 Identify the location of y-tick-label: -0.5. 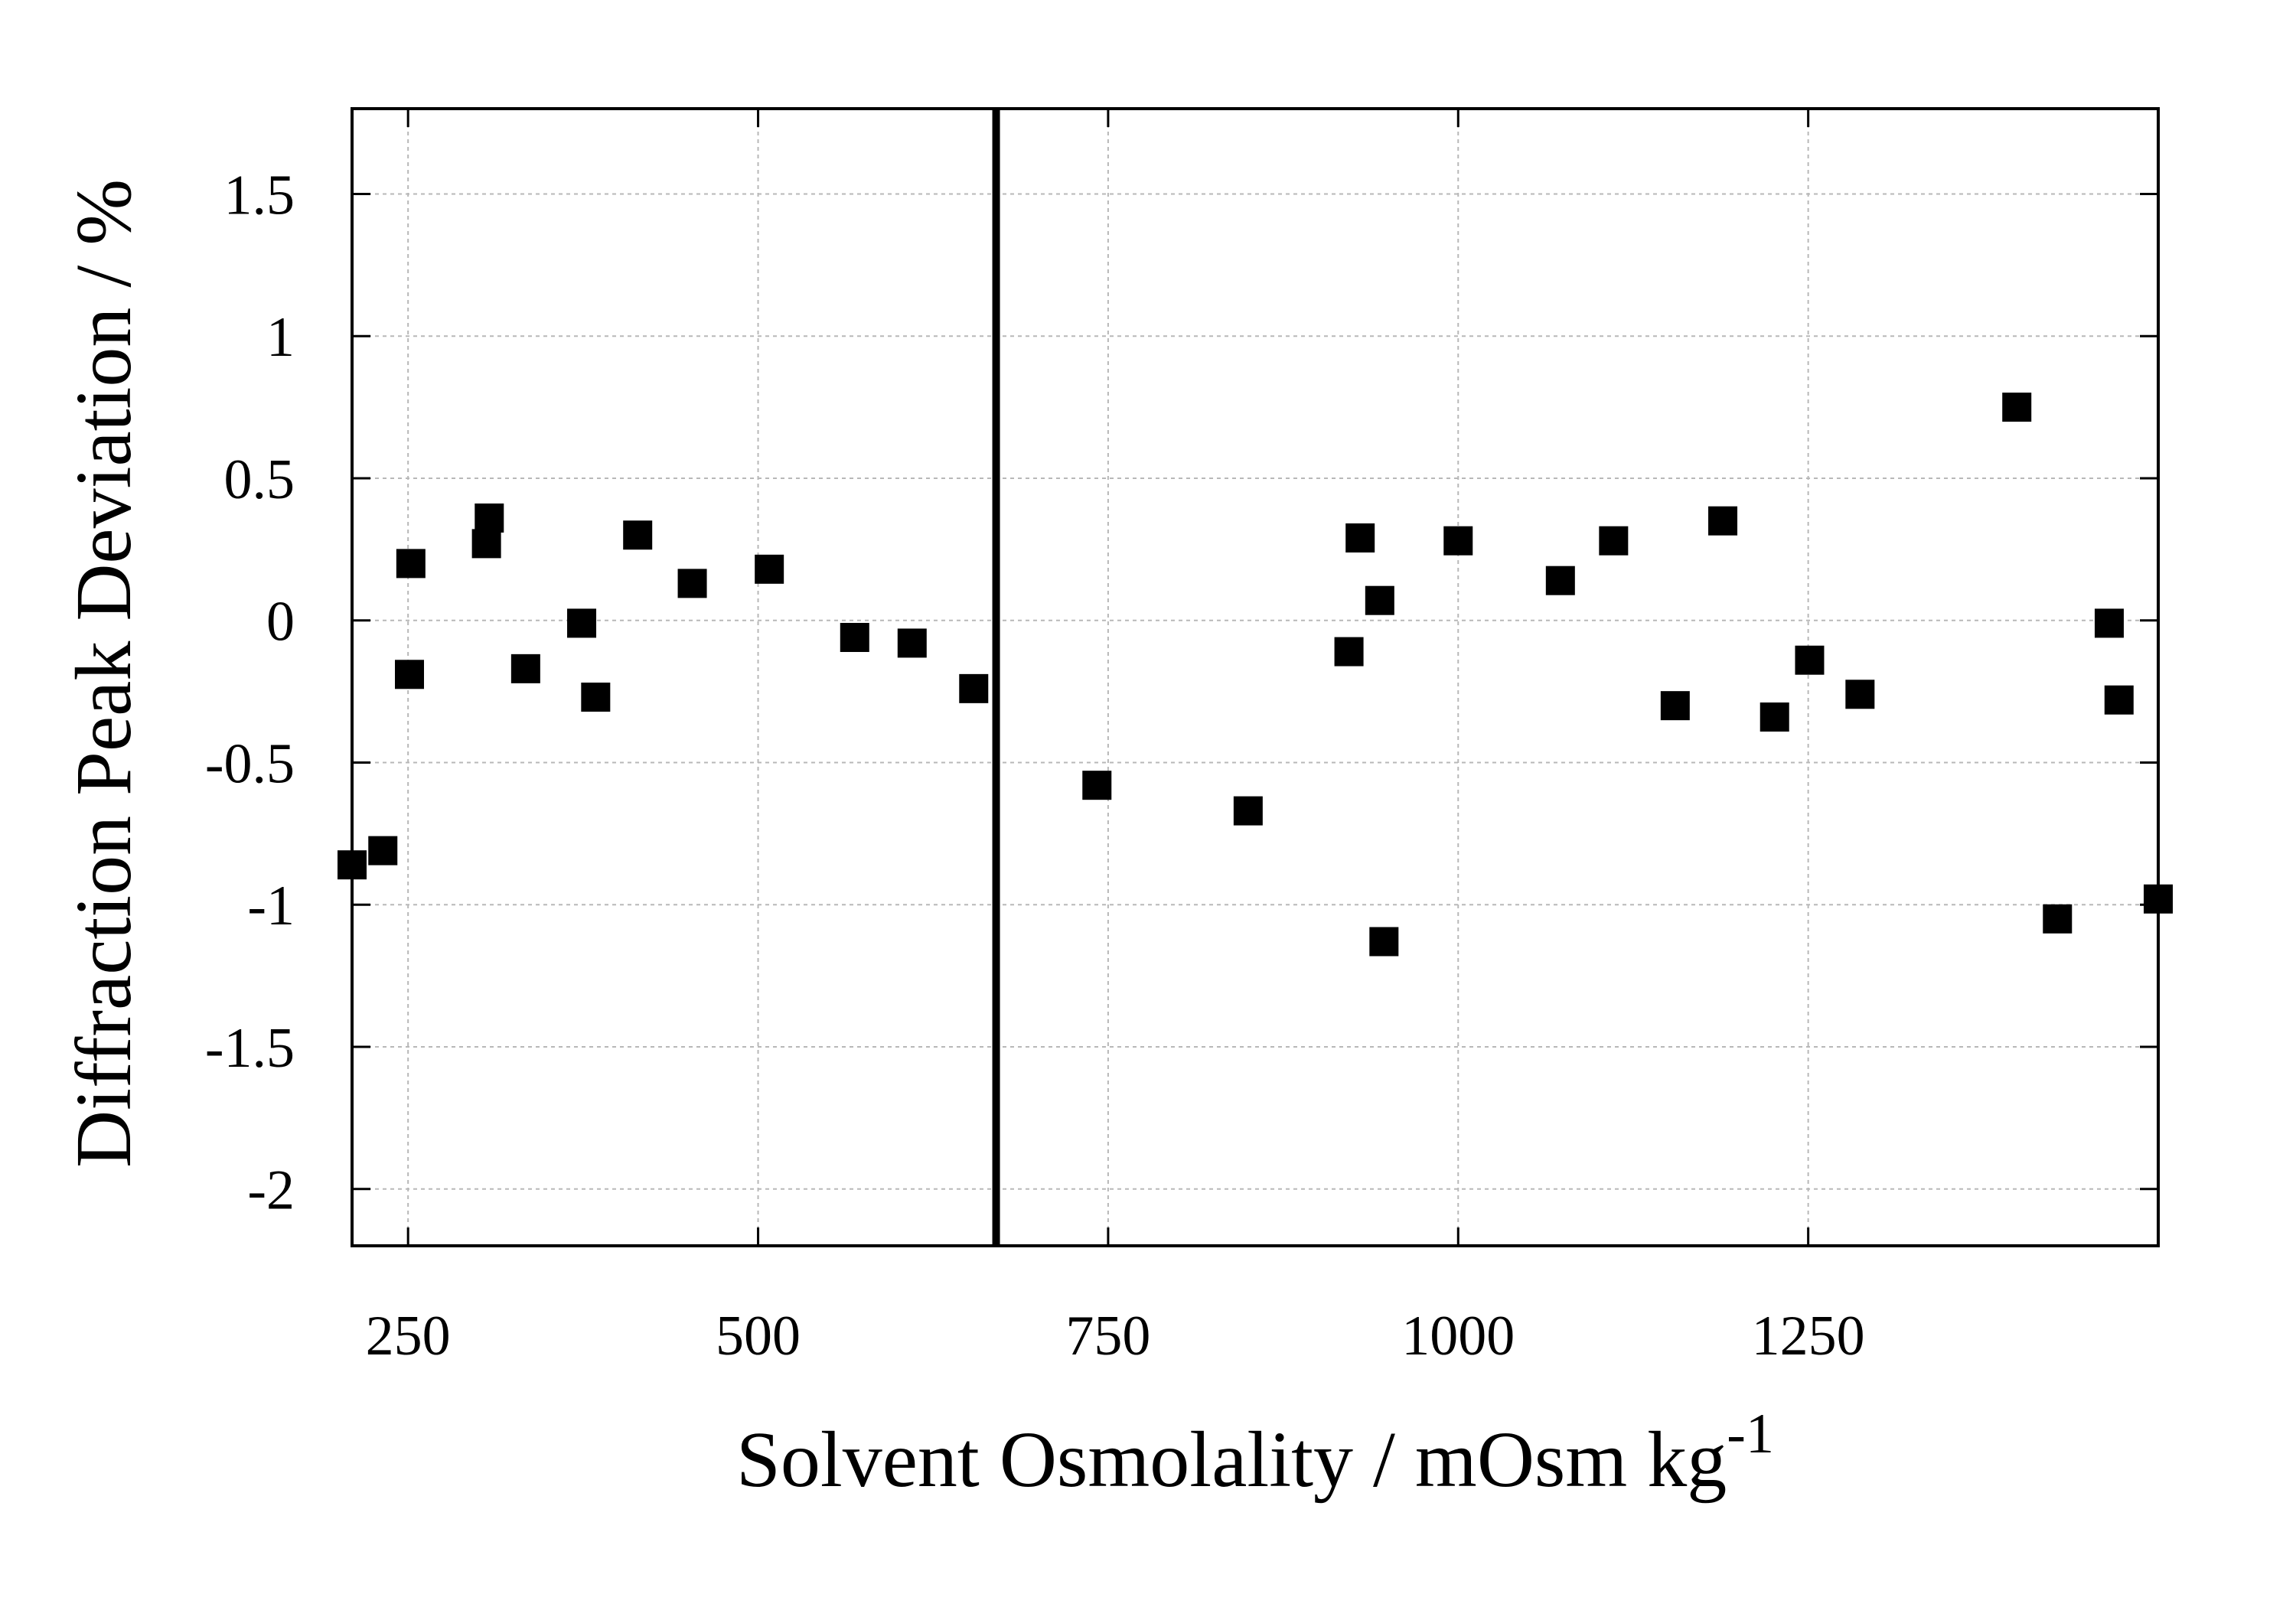
(250, 763).